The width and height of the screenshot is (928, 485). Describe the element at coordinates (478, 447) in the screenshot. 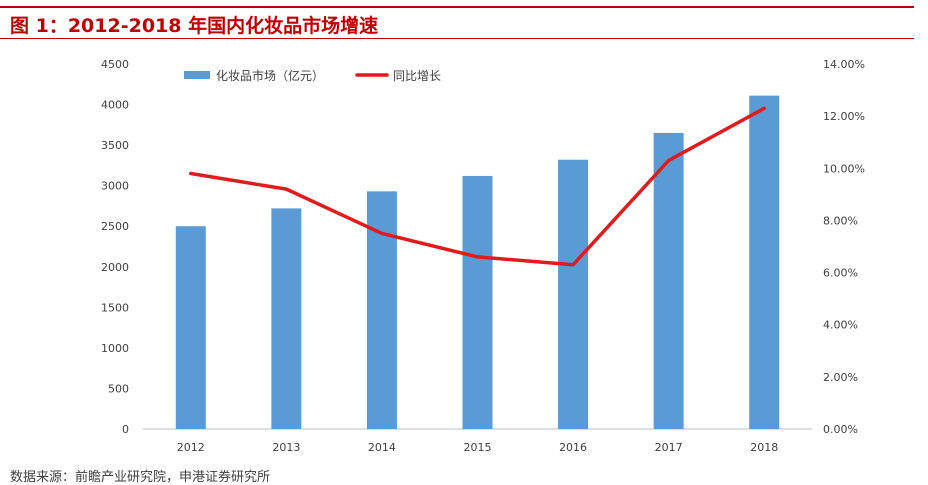

I see `x-tick-label: 2015` at that location.